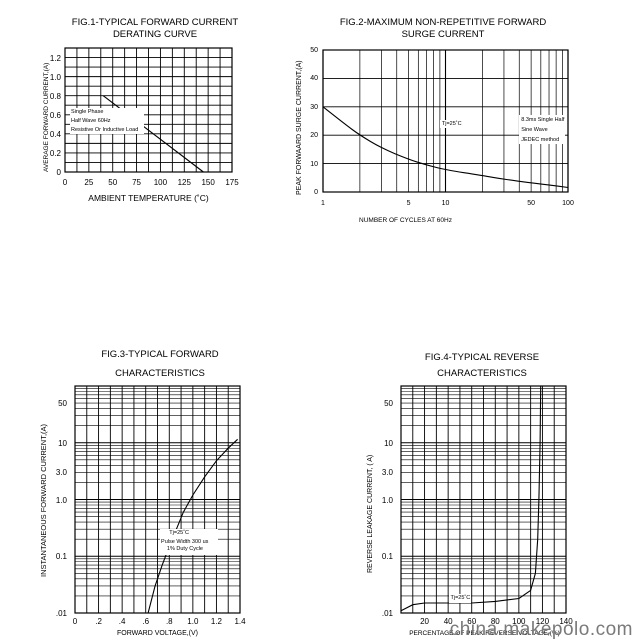 This screenshot has width=637, height=641. What do you see at coordinates (55, 96) in the screenshot?
I see `fig1-y-tick-label: 0.8` at bounding box center [55, 96].